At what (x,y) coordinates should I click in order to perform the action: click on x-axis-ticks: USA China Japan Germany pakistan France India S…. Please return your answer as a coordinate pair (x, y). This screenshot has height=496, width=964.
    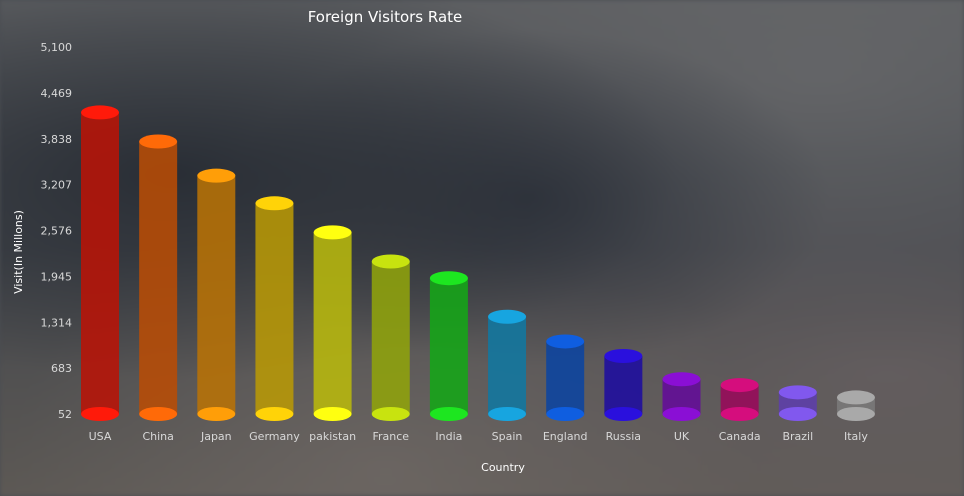
    Looking at the image, I should click on (479, 436).